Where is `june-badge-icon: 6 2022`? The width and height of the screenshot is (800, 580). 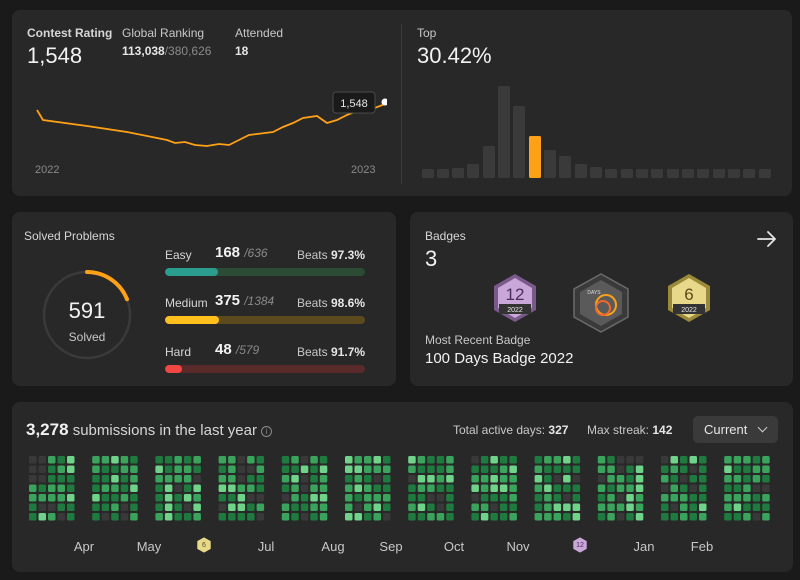 june-badge-icon: 6 2022 is located at coordinates (689, 298).